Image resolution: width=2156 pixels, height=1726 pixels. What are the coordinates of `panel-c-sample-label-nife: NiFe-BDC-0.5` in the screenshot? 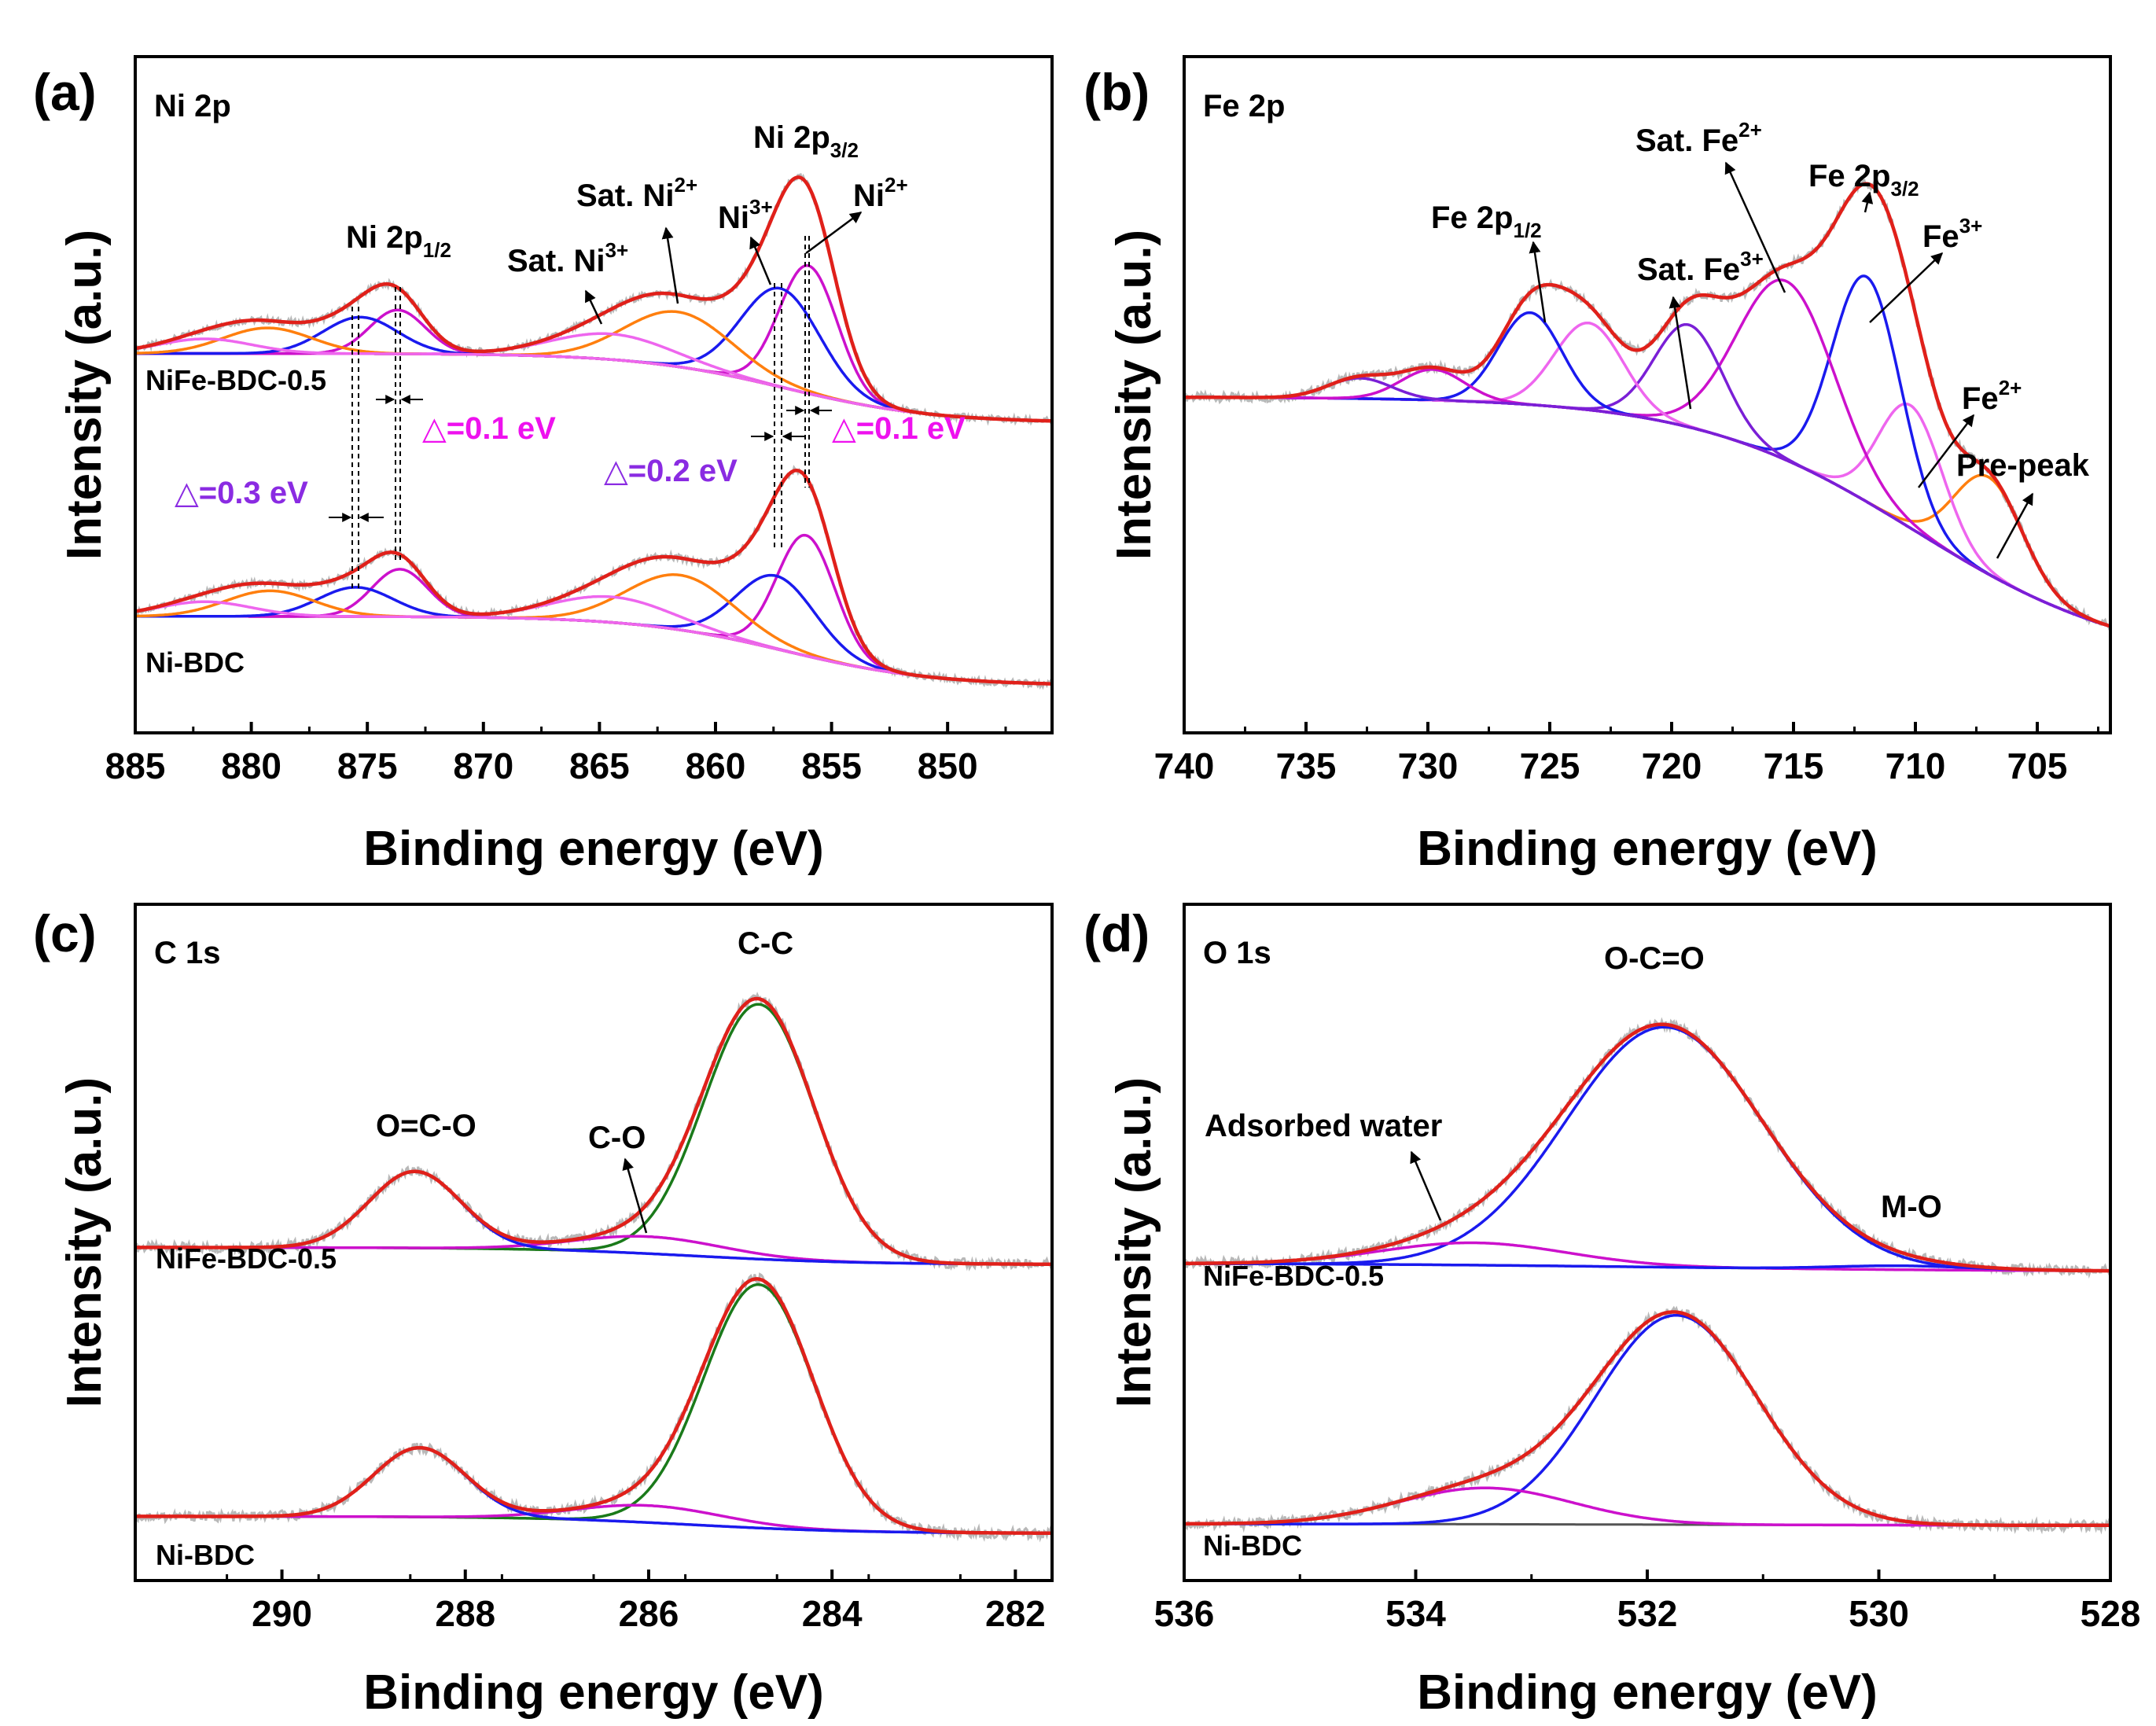 It's located at (246, 1258).